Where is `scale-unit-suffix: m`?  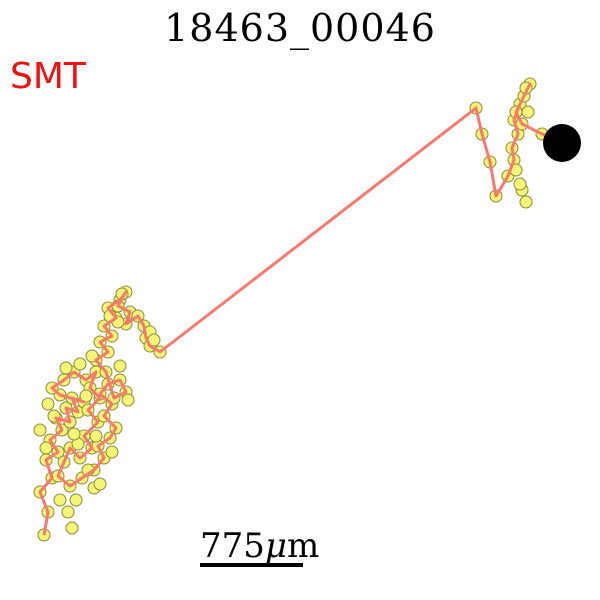
scale-unit-suffix: m is located at coordinates (303, 546).